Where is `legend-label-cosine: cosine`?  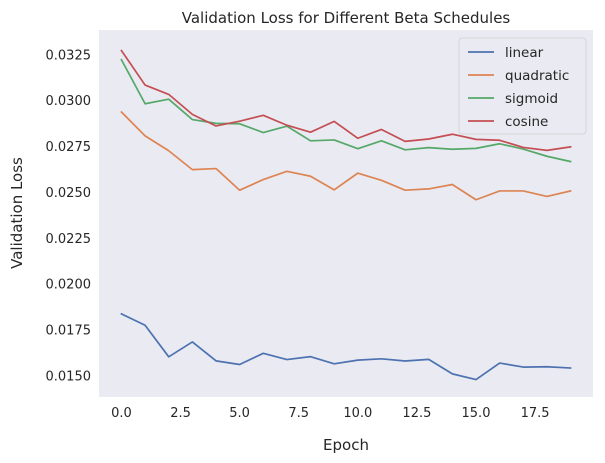
legend-label-cosine: cosine is located at coordinates (526, 122).